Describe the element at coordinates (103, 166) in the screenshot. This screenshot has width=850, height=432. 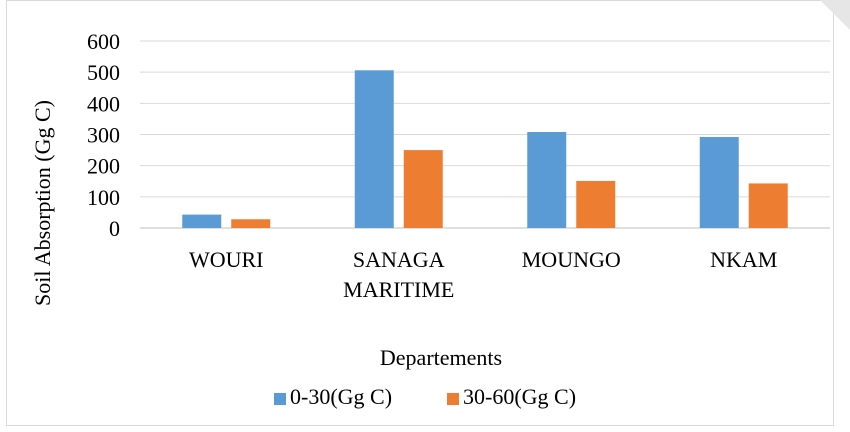
I see `y-tick-label: 200` at that location.